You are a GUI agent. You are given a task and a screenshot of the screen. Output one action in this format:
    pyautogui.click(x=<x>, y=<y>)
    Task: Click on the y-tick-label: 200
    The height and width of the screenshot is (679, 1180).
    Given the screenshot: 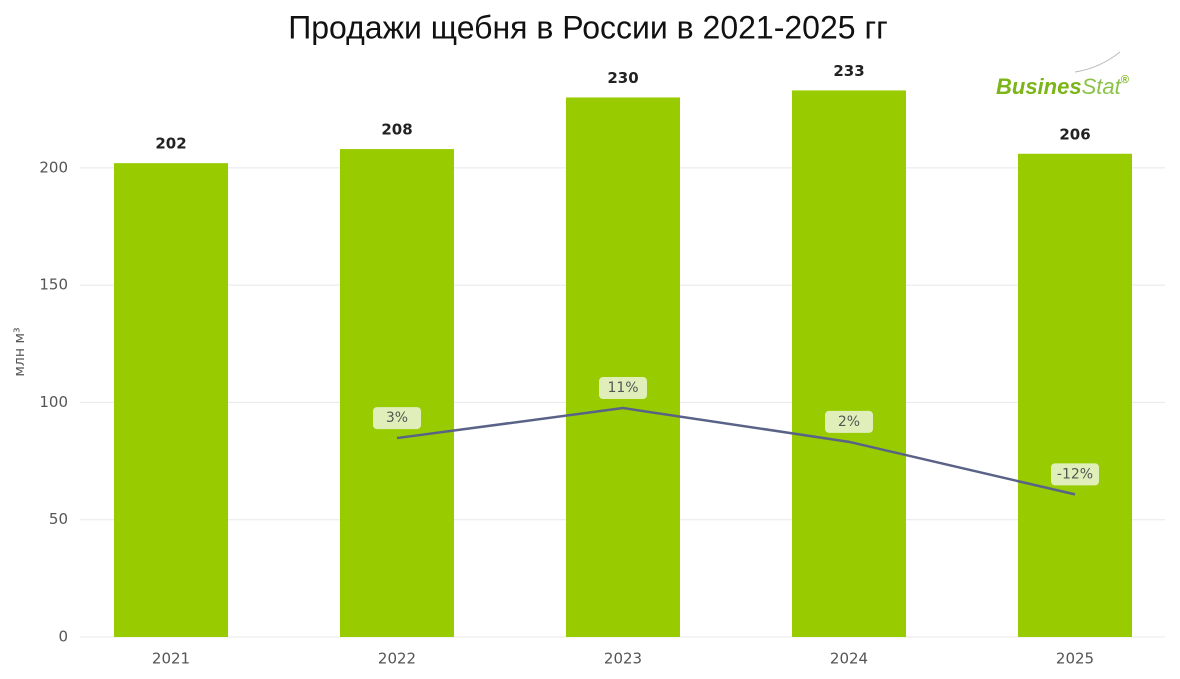 What is the action you would take?
    pyautogui.click(x=53, y=167)
    